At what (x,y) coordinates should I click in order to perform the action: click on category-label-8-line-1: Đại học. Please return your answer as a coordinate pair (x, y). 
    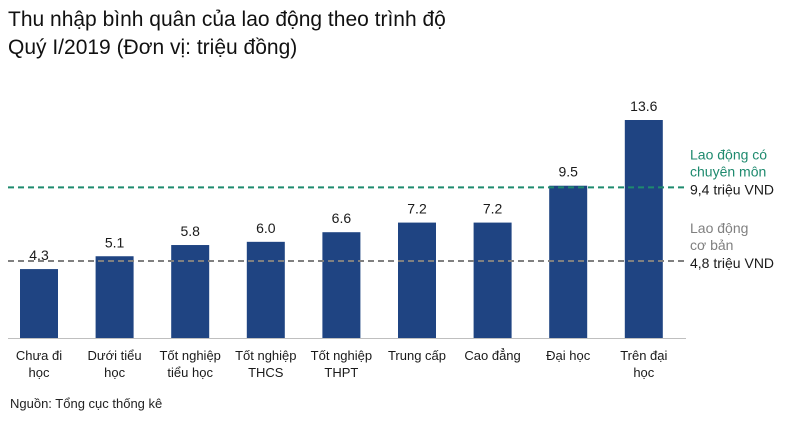
    Looking at the image, I should click on (568, 355).